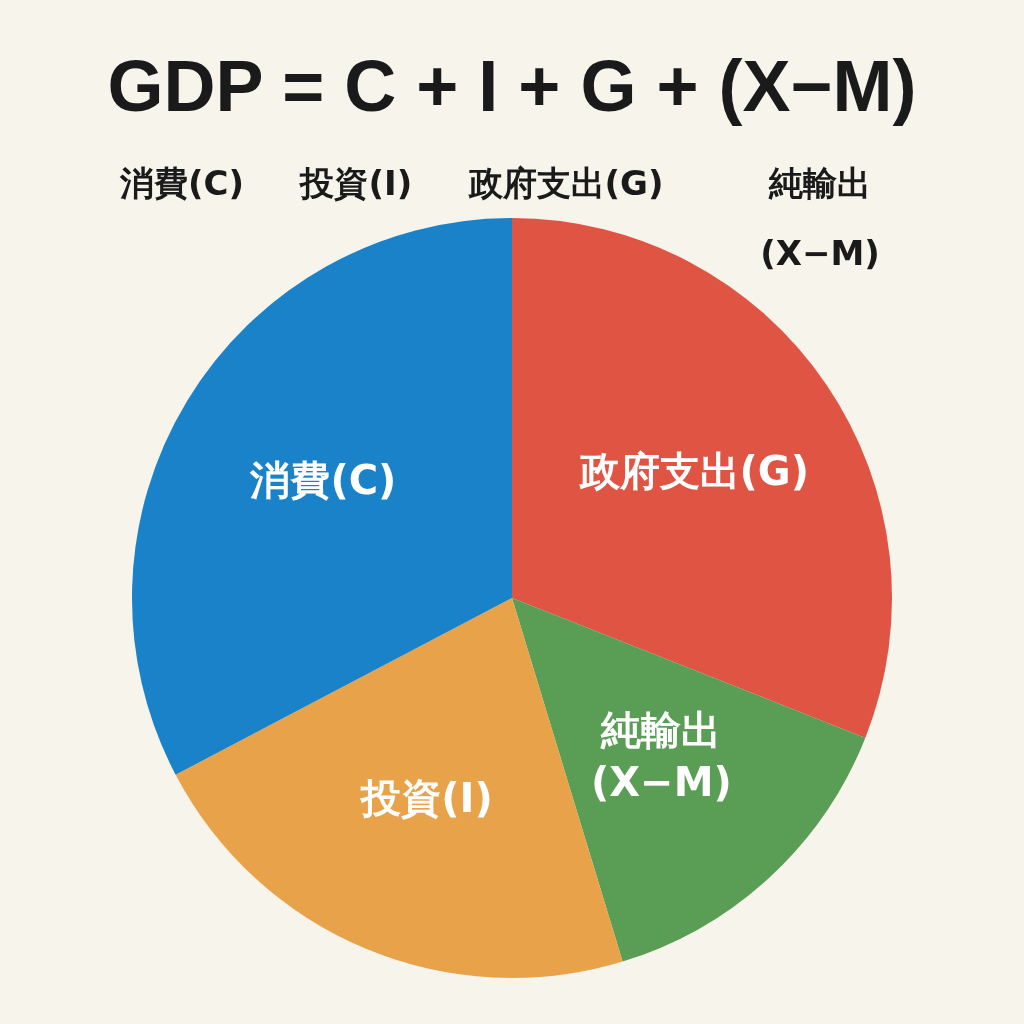 The image size is (1024, 1024). I want to click on chart-title: GDP = C + I + G + (X−M), so click(512, 86).